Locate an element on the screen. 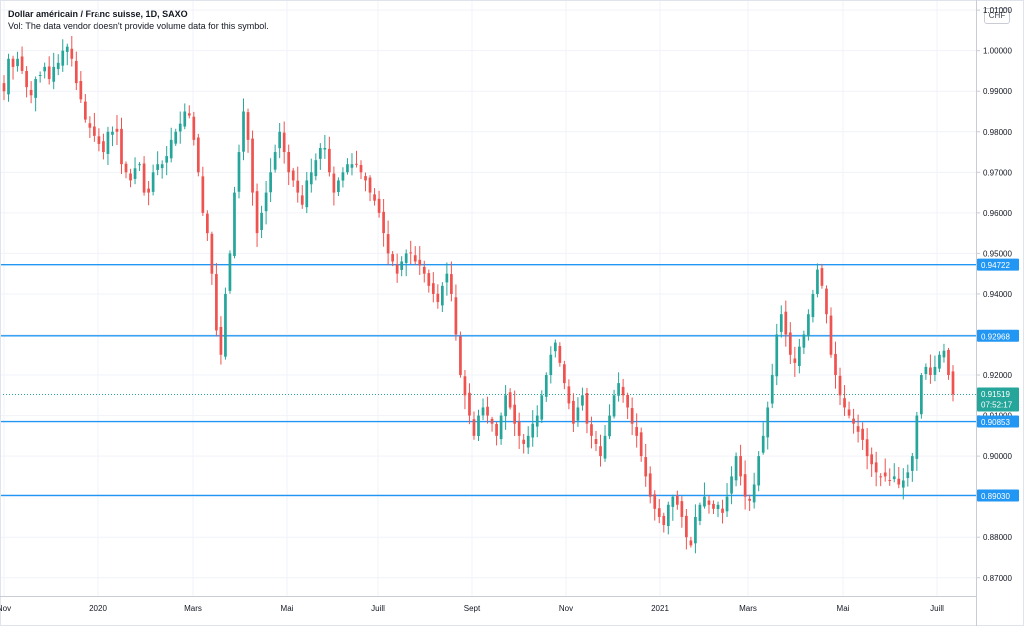  level-badge is located at coordinates (998, 495).